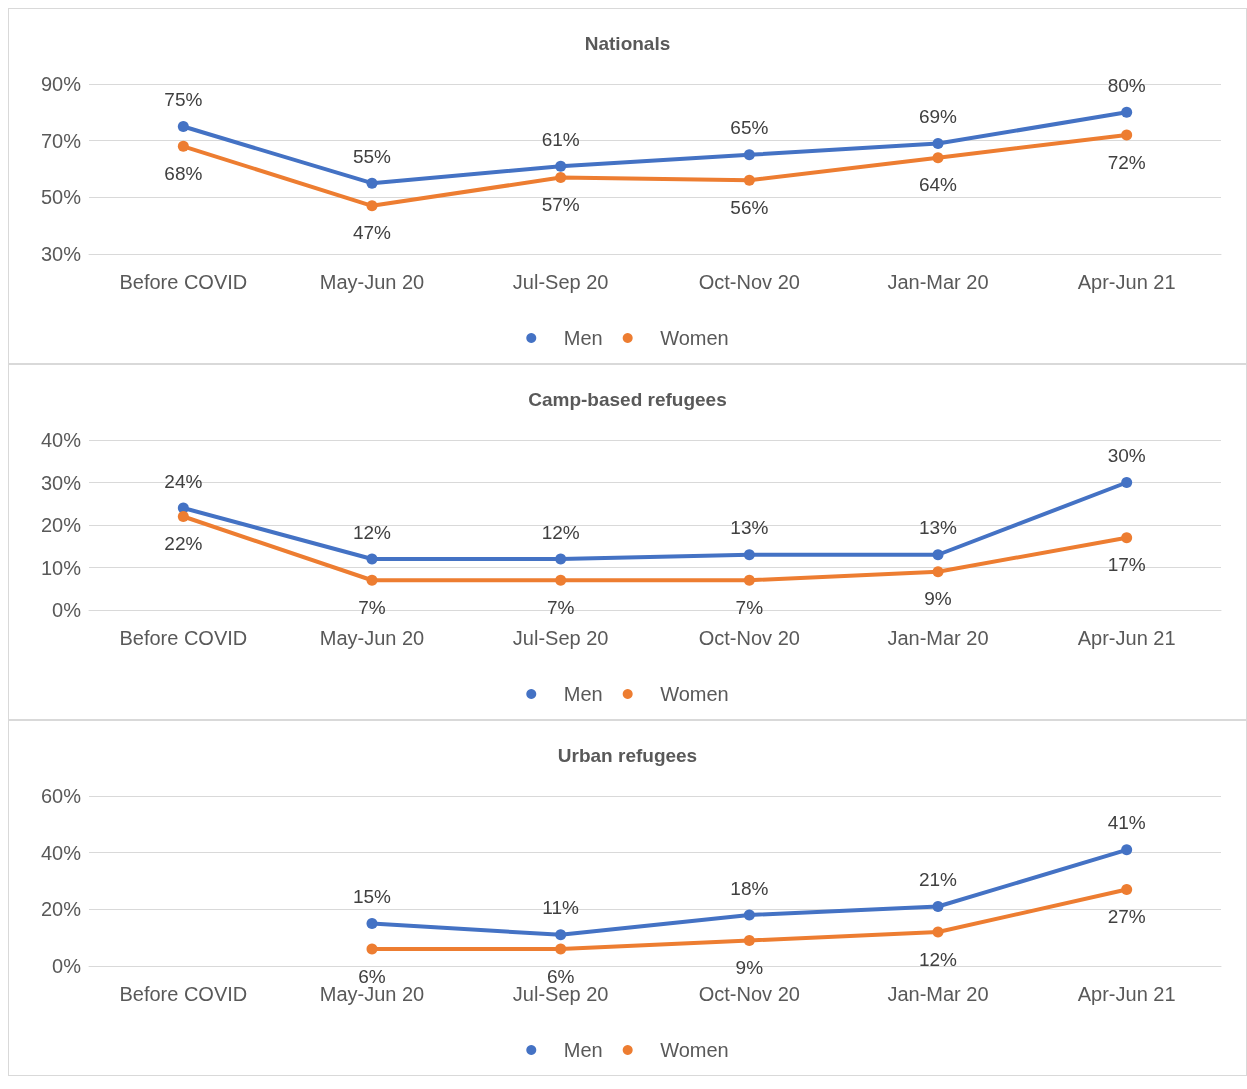 The width and height of the screenshot is (1247, 1089). I want to click on data-label: 22%, so click(183, 543).